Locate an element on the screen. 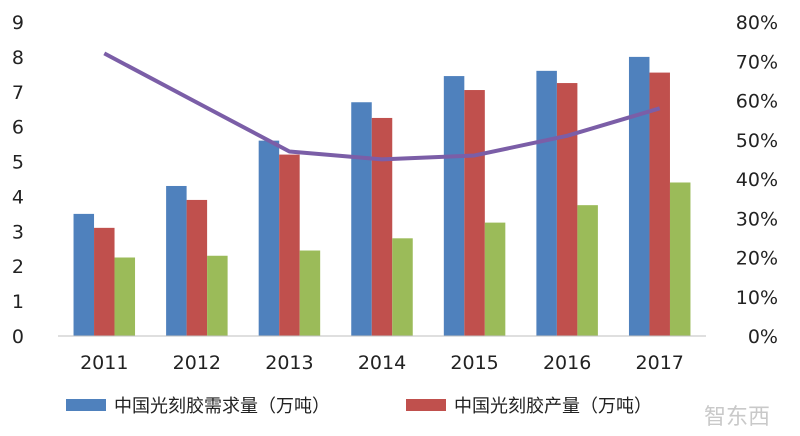 The width and height of the screenshot is (800, 436). bar-2014-s1 is located at coordinates (382, 226).